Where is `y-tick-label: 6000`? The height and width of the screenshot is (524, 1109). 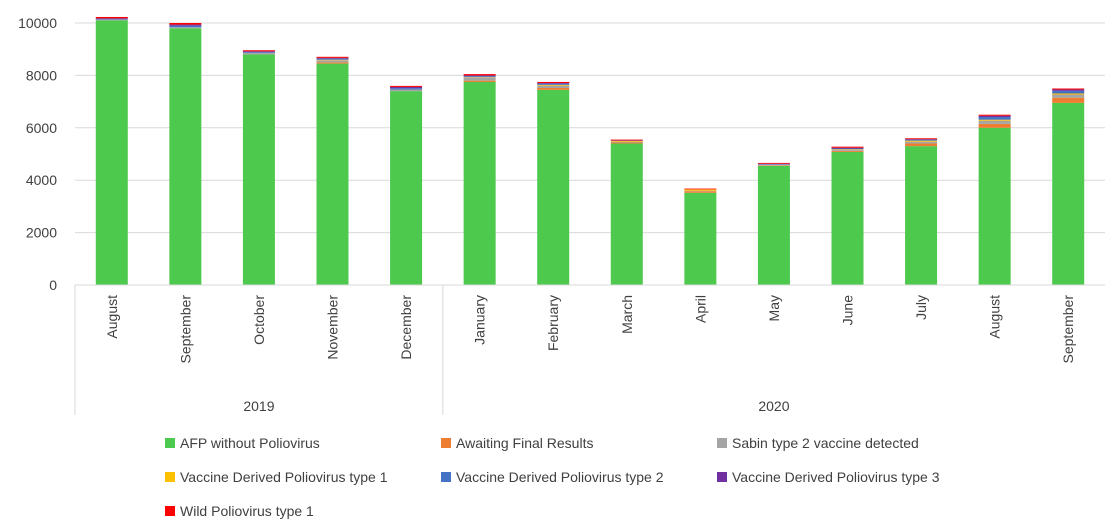
y-tick-label: 6000 is located at coordinates (41, 128).